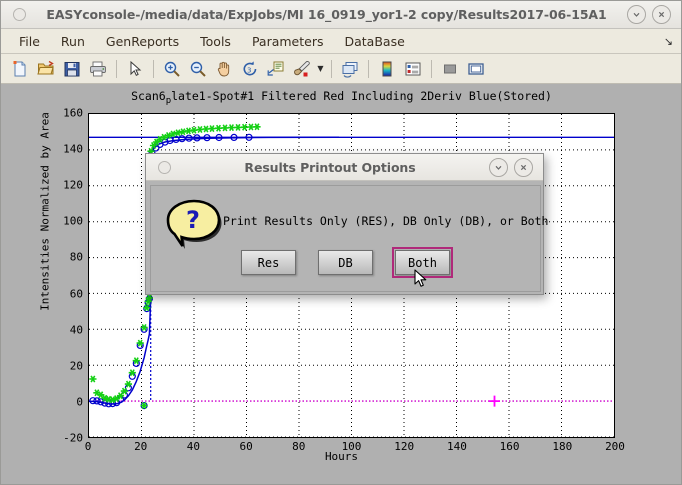 Image resolution: width=682 pixels, height=485 pixels. I want to click on x-tick-180: 180, so click(562, 446).